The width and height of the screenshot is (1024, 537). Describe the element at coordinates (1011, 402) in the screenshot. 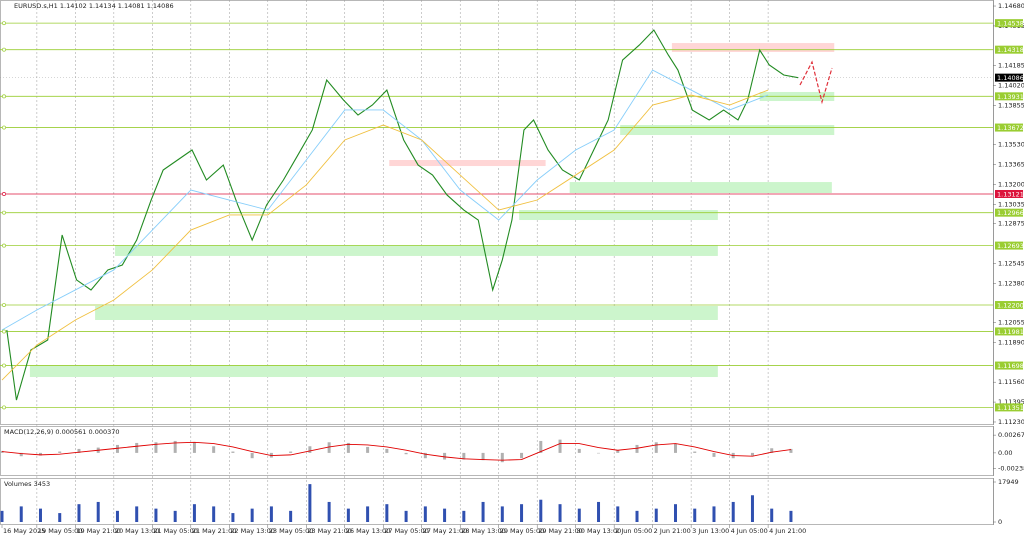

I see `y-tick-label: 1.11395` at that location.